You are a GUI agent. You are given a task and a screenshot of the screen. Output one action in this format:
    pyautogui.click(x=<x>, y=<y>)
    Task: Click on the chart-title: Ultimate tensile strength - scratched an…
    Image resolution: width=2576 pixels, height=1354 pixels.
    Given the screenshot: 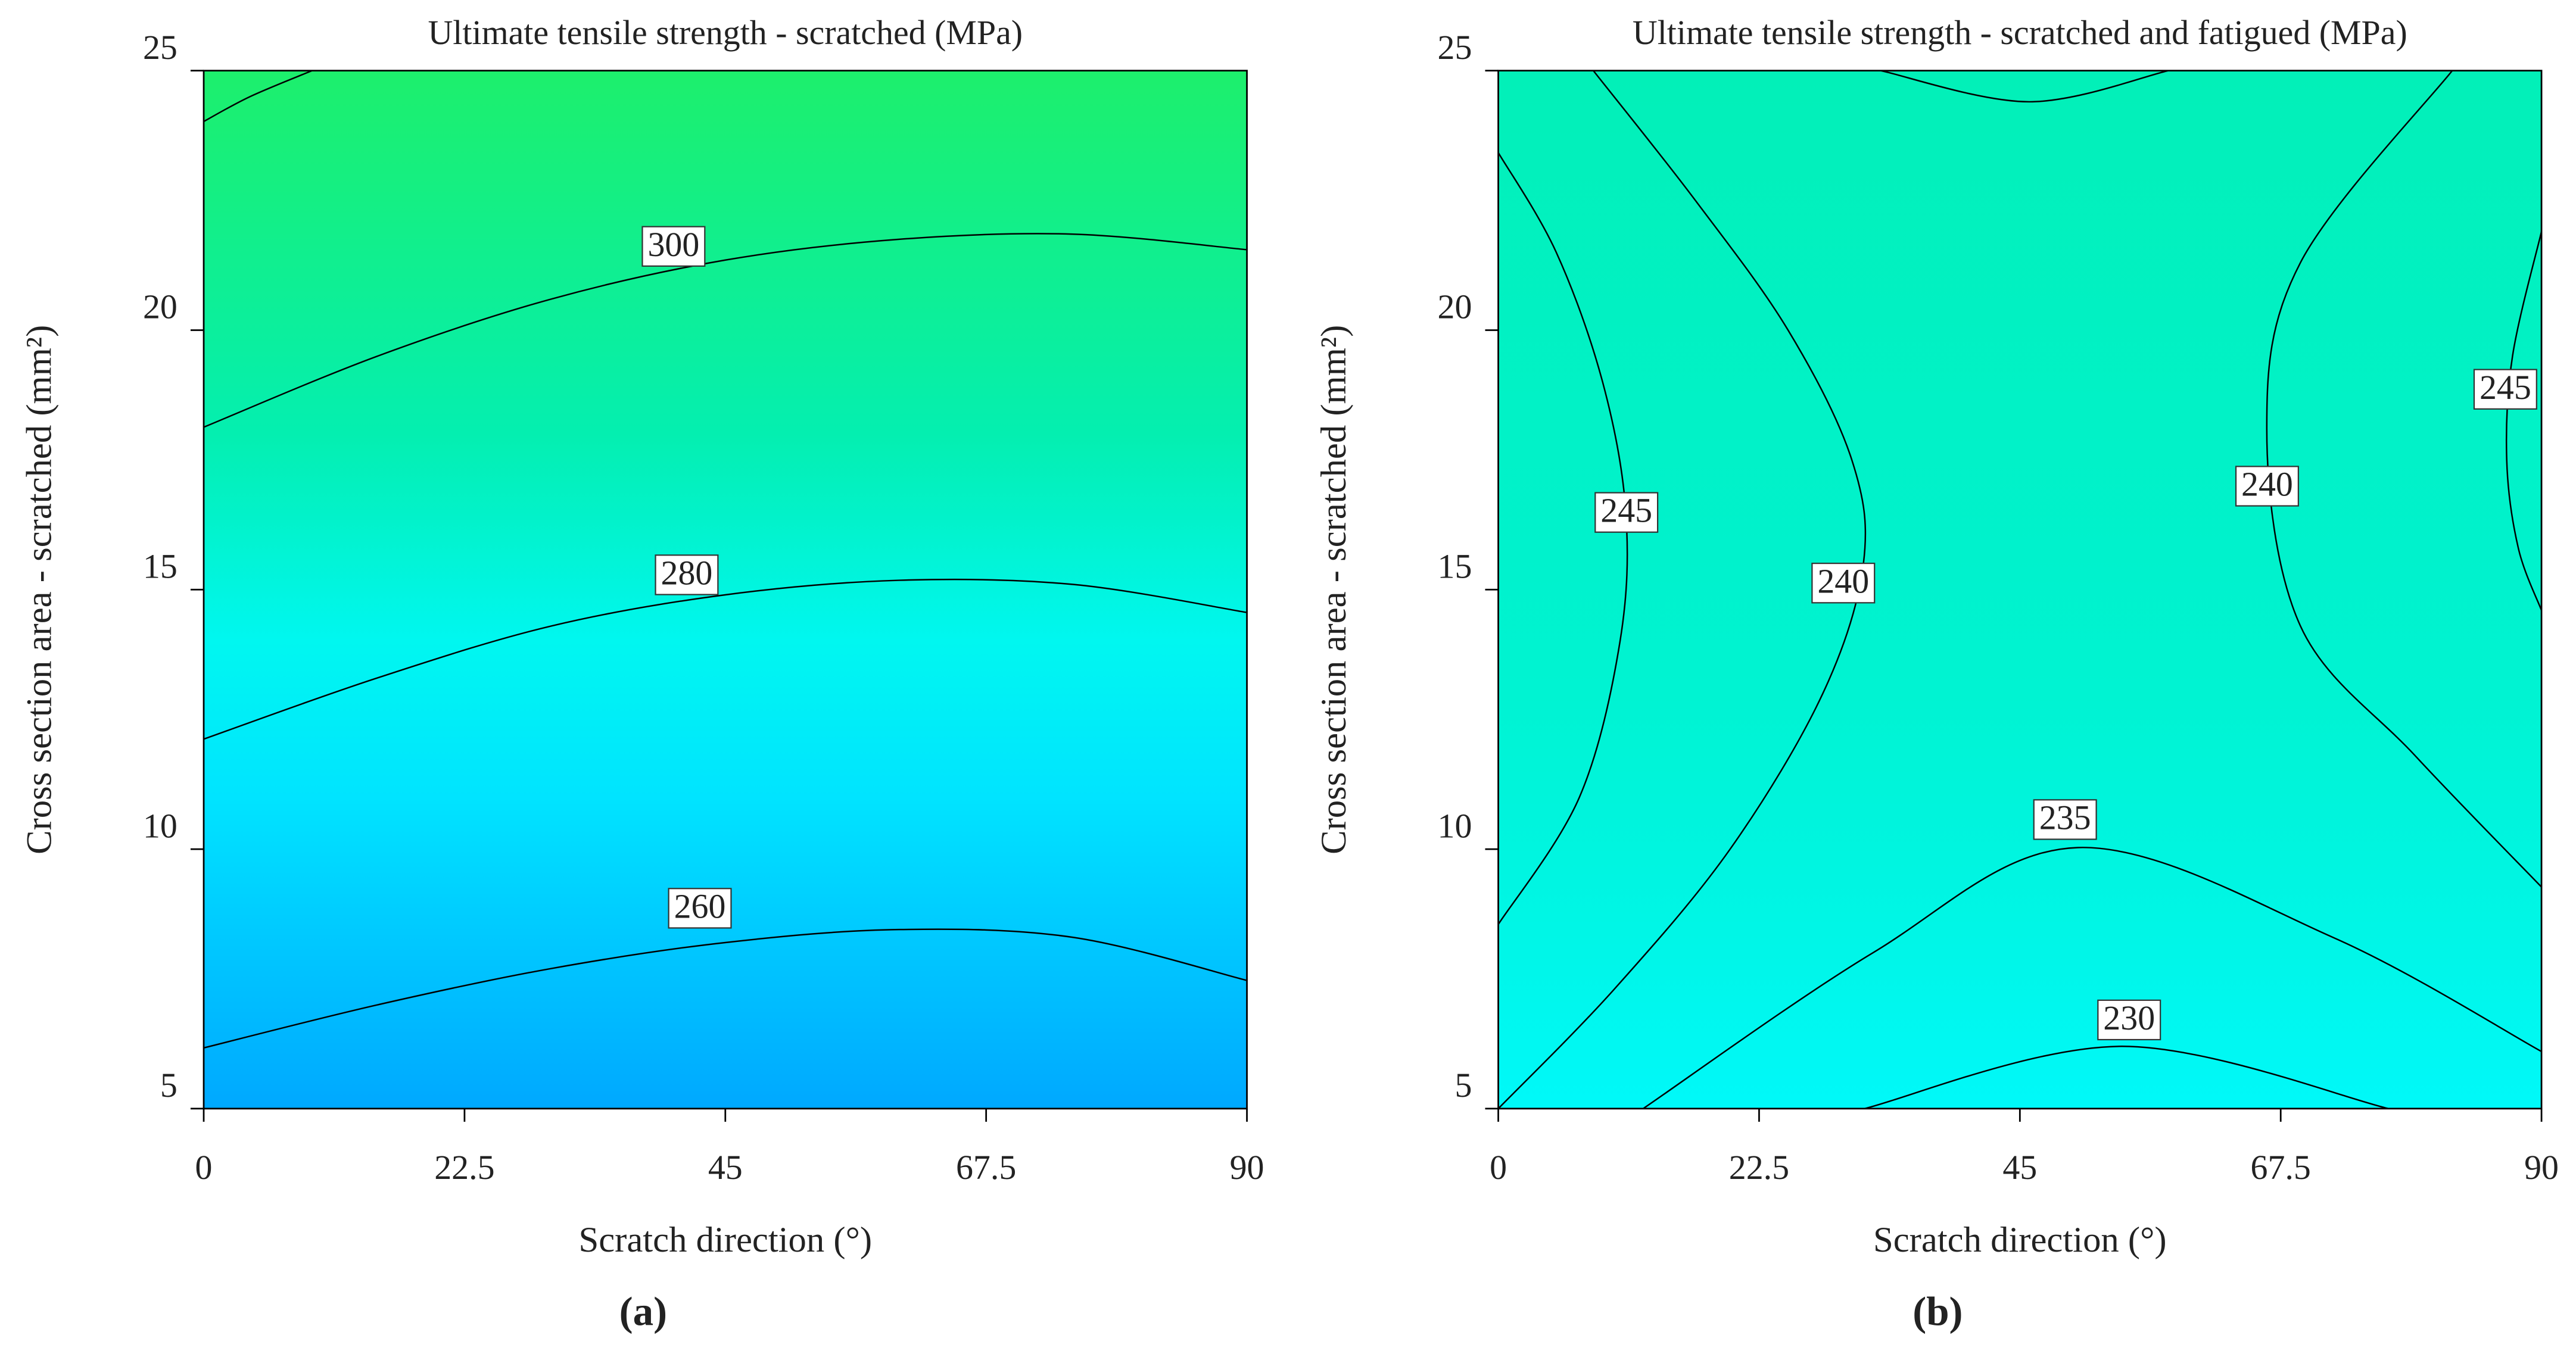 What is the action you would take?
    pyautogui.click(x=2020, y=32)
    